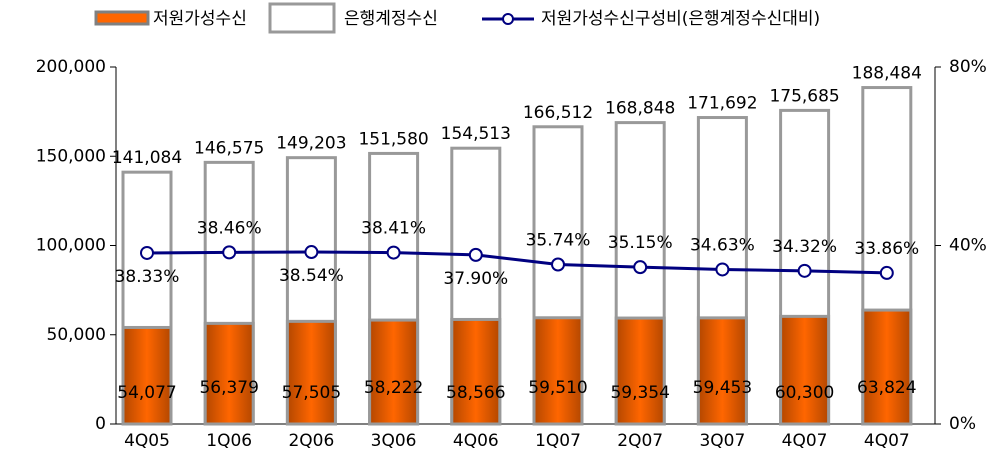 This screenshot has width=992, height=459. What do you see at coordinates (640, 441) in the screenshot?
I see `x-tick-label: 2Q07` at bounding box center [640, 441].